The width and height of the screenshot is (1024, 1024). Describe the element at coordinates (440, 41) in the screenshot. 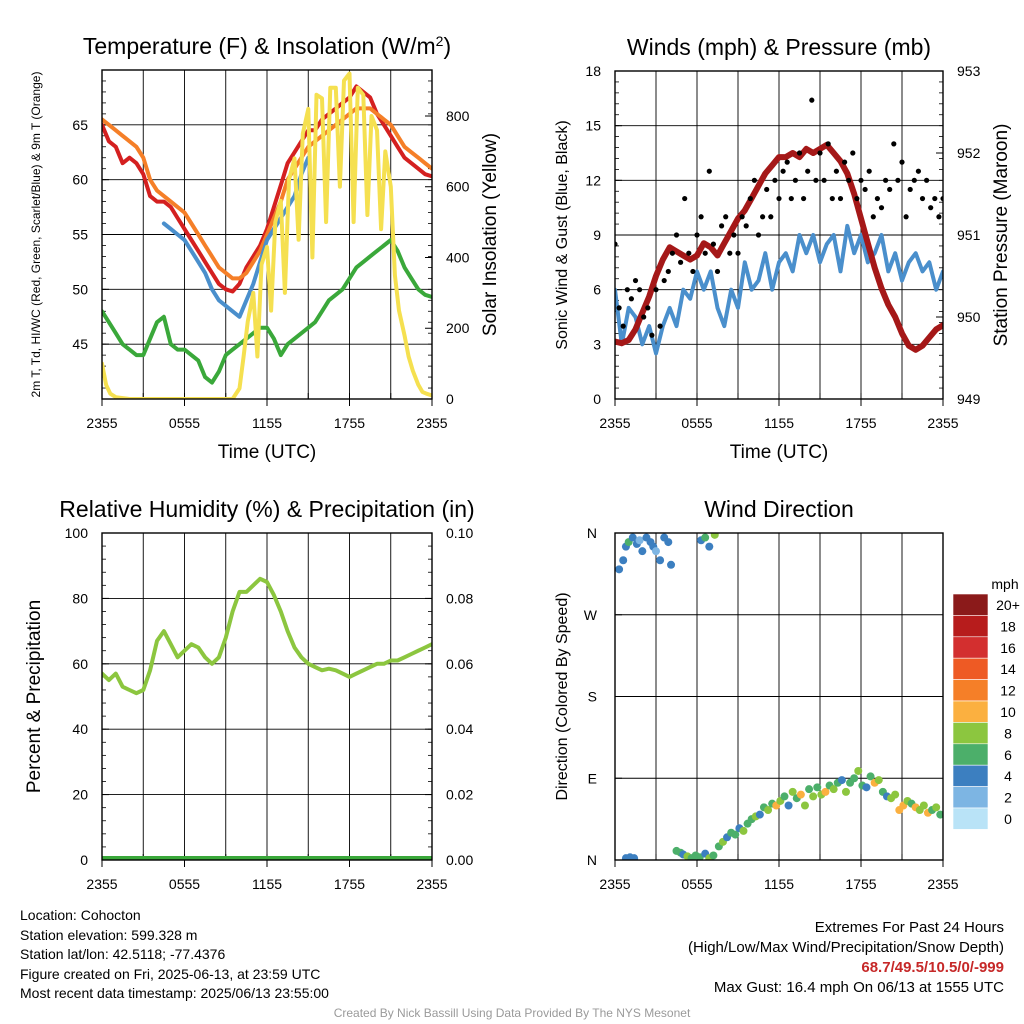

I see `title-superscript: 2` at that location.